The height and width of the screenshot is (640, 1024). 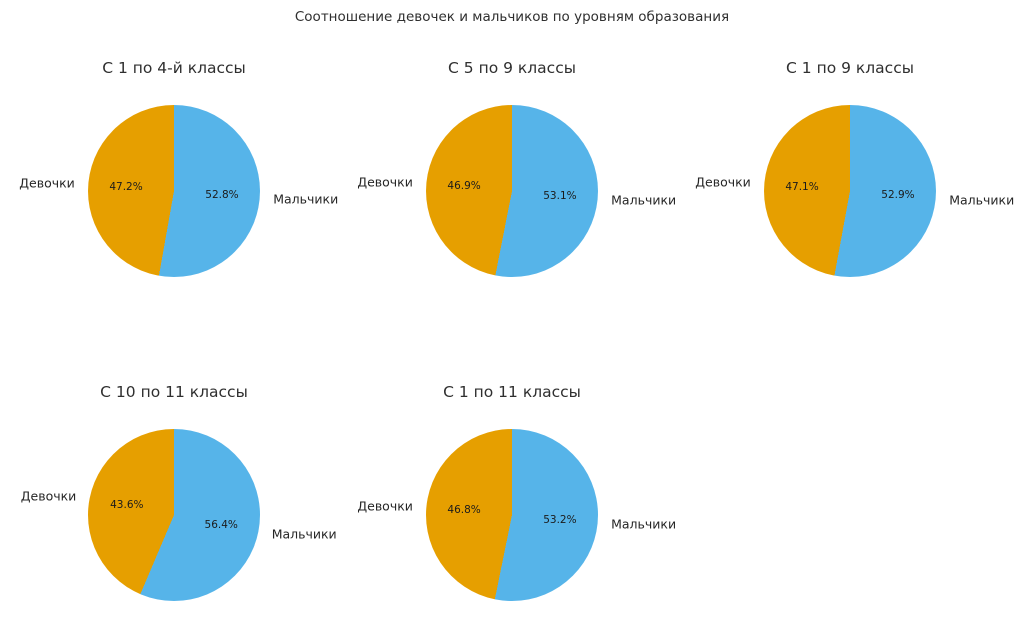 I want to click on chart-title: С 1 по 4-й классы, so click(x=174, y=68).